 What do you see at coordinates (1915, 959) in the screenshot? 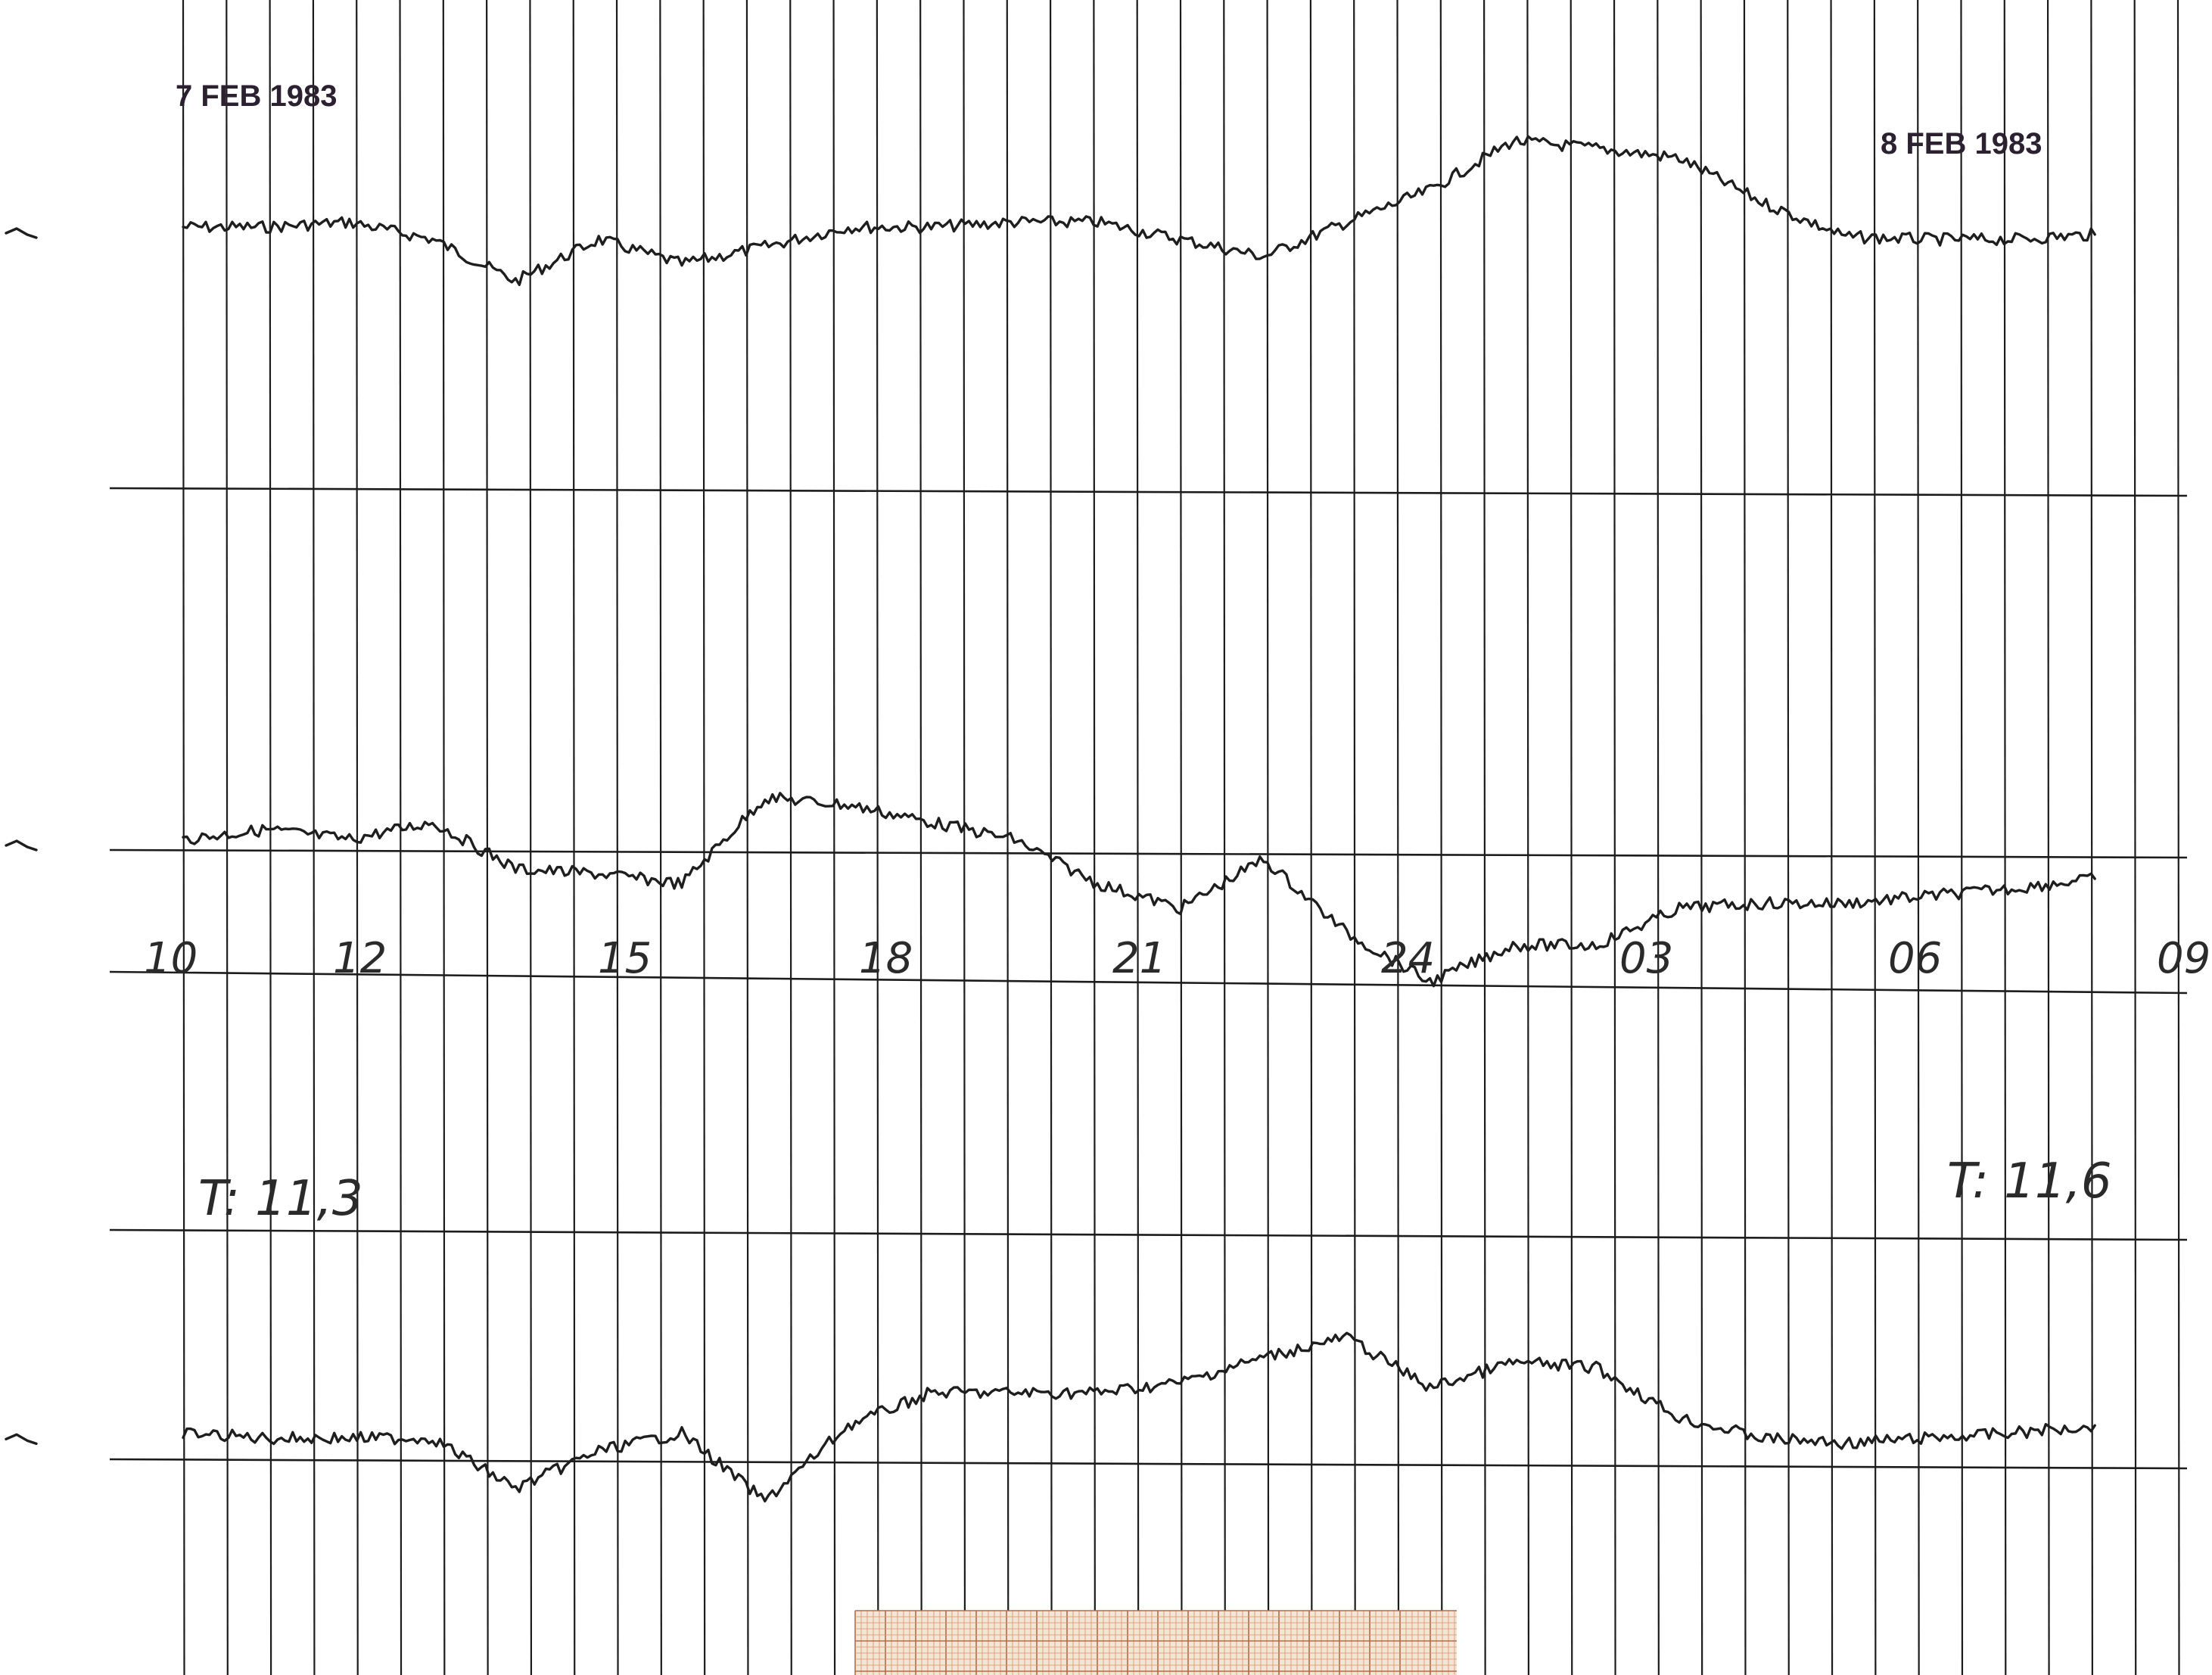
I see `hour-label: 06` at bounding box center [1915, 959].